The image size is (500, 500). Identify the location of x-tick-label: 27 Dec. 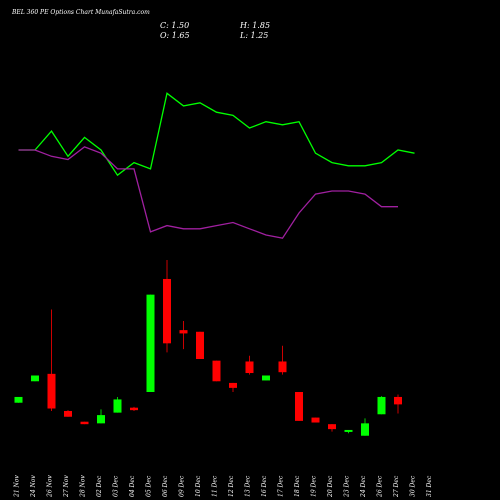
(396, 486).